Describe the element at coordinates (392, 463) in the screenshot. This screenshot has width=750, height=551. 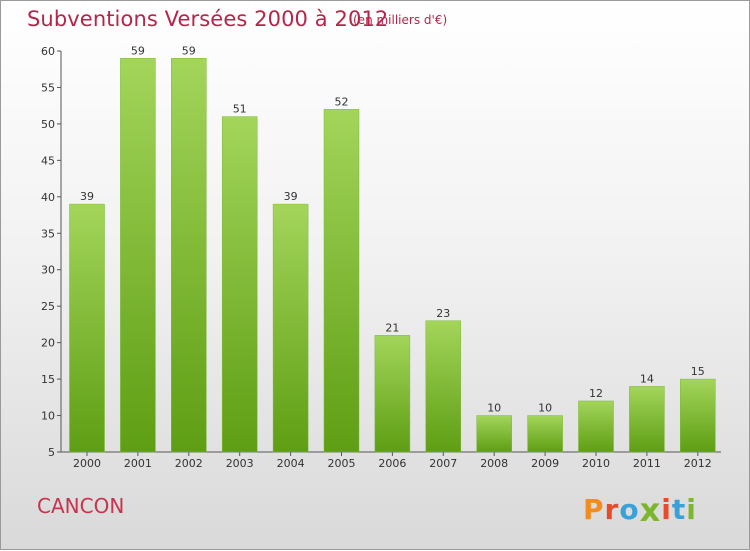
I see `x-tick-label: 2006` at that location.